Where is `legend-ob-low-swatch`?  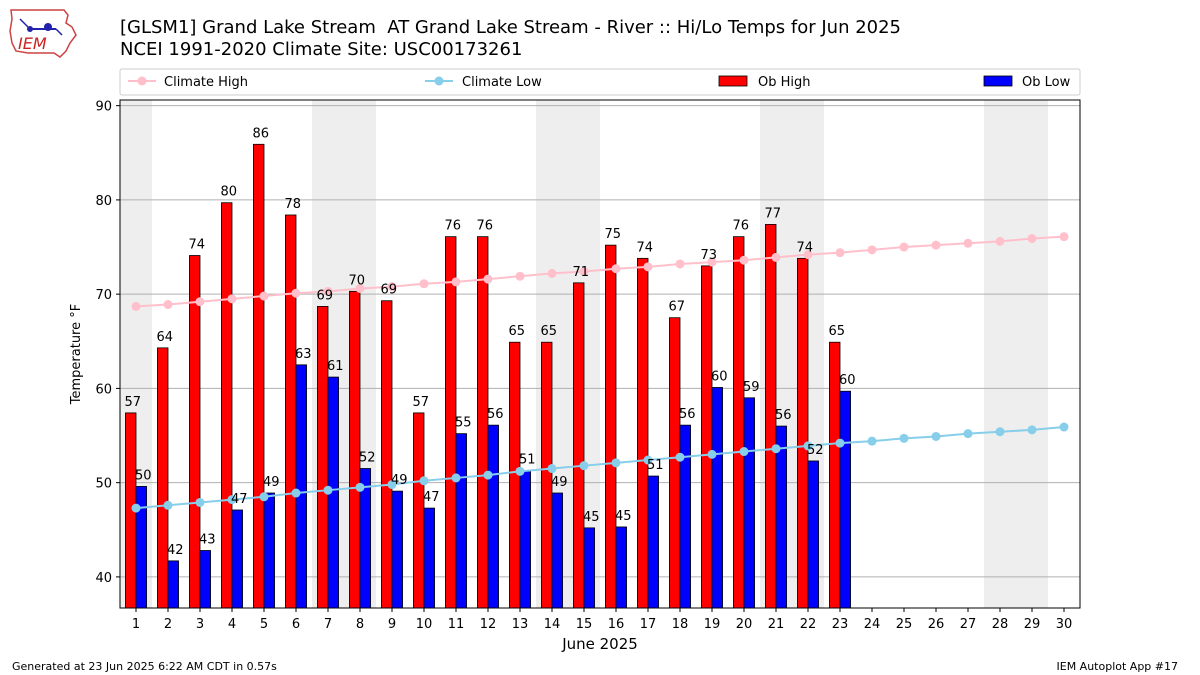
legend-ob-low-swatch is located at coordinates (998, 81).